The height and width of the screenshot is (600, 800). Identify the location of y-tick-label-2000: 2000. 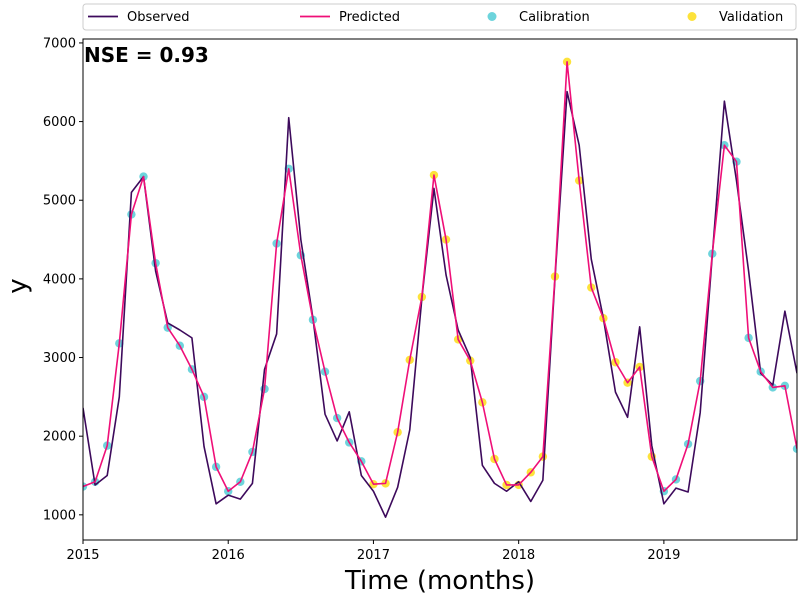
(59, 437).